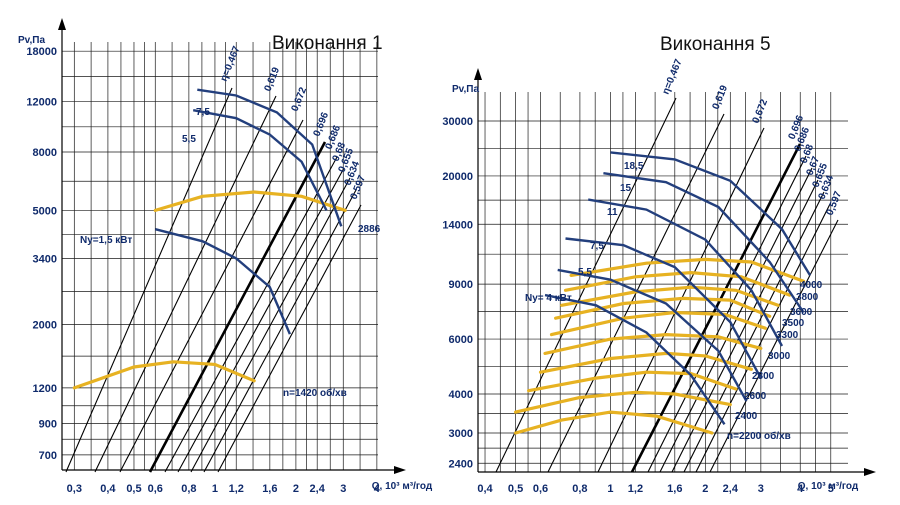 The height and width of the screenshot is (505, 900). What do you see at coordinates (755, 396) in the screenshot?
I see `rpm-label: 2600` at bounding box center [755, 396].